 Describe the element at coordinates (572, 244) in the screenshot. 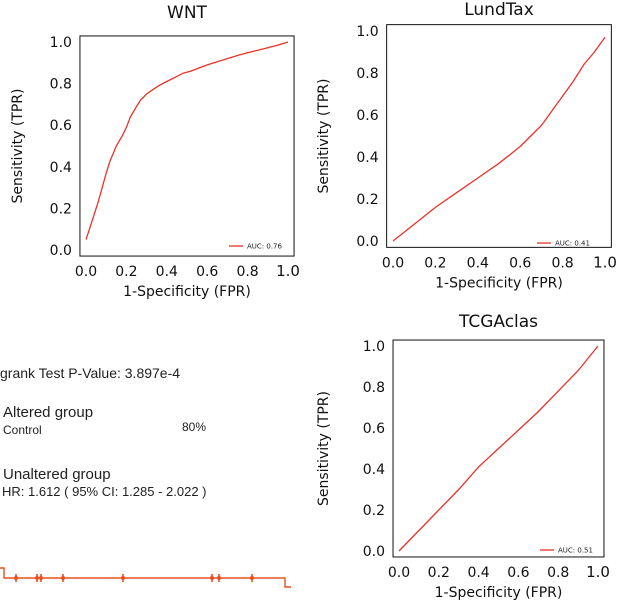

I see `legend-text: AUC: 0.41` at that location.